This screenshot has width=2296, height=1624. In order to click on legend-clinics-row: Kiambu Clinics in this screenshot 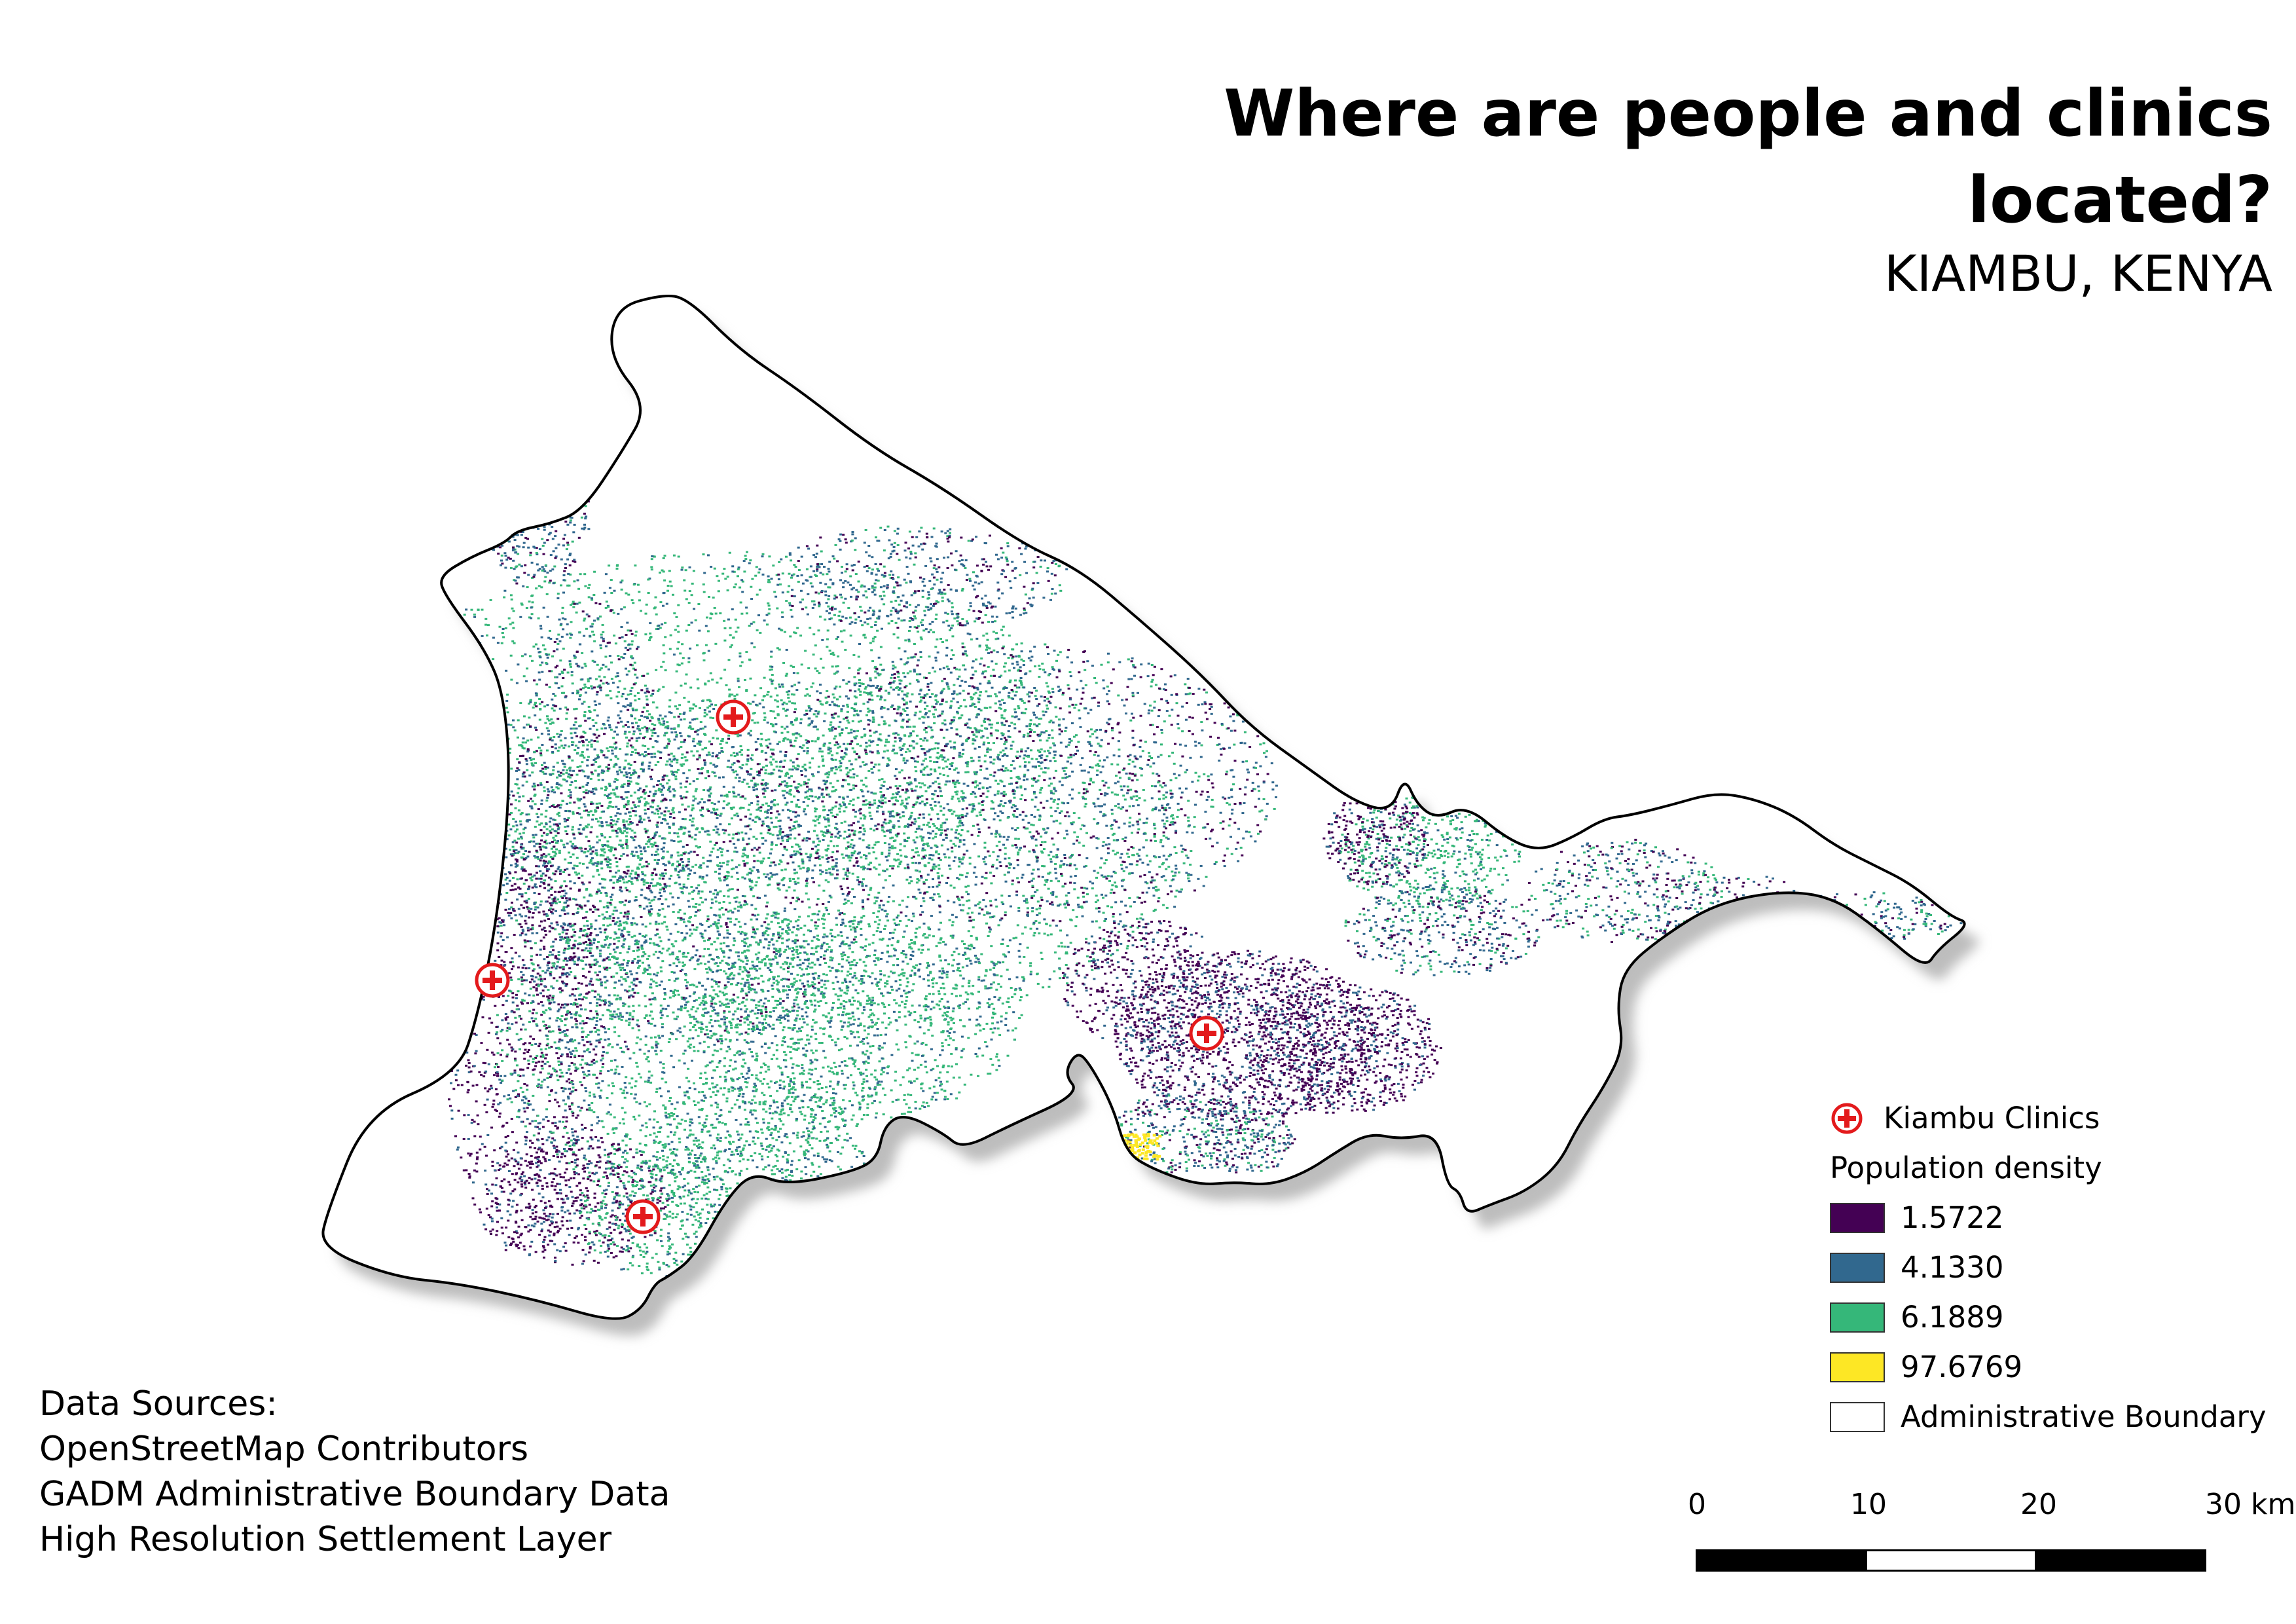, I will do `click(1965, 1118)`.